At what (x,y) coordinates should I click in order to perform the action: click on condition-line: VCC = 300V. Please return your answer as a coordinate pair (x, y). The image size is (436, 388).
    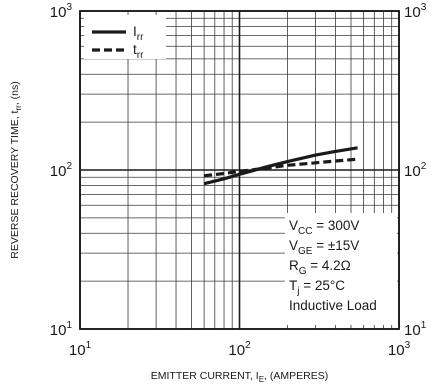
    Looking at the image, I should click on (324, 227).